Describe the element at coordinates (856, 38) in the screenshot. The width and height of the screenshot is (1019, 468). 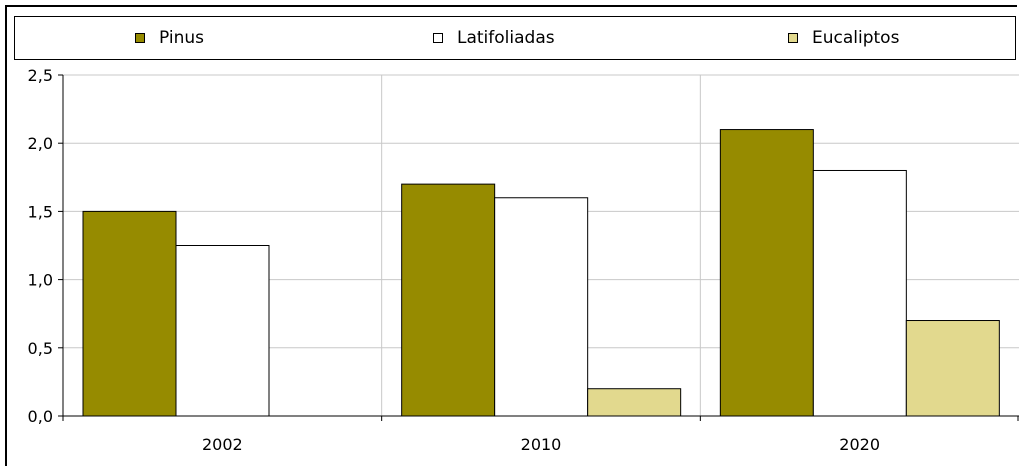
I see `legend-label-eucaliptos: Eucaliptos` at that location.